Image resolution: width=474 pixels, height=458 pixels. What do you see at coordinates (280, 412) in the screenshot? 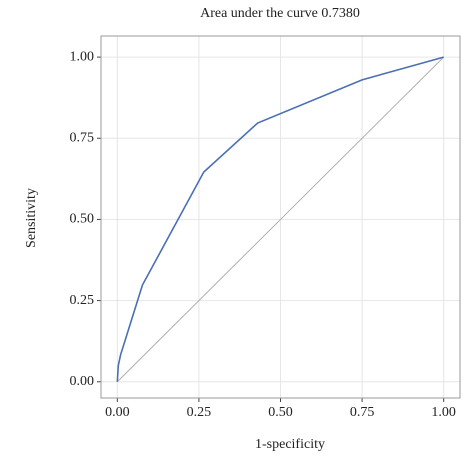
I see `x-tick-label: 0.50` at bounding box center [280, 412].